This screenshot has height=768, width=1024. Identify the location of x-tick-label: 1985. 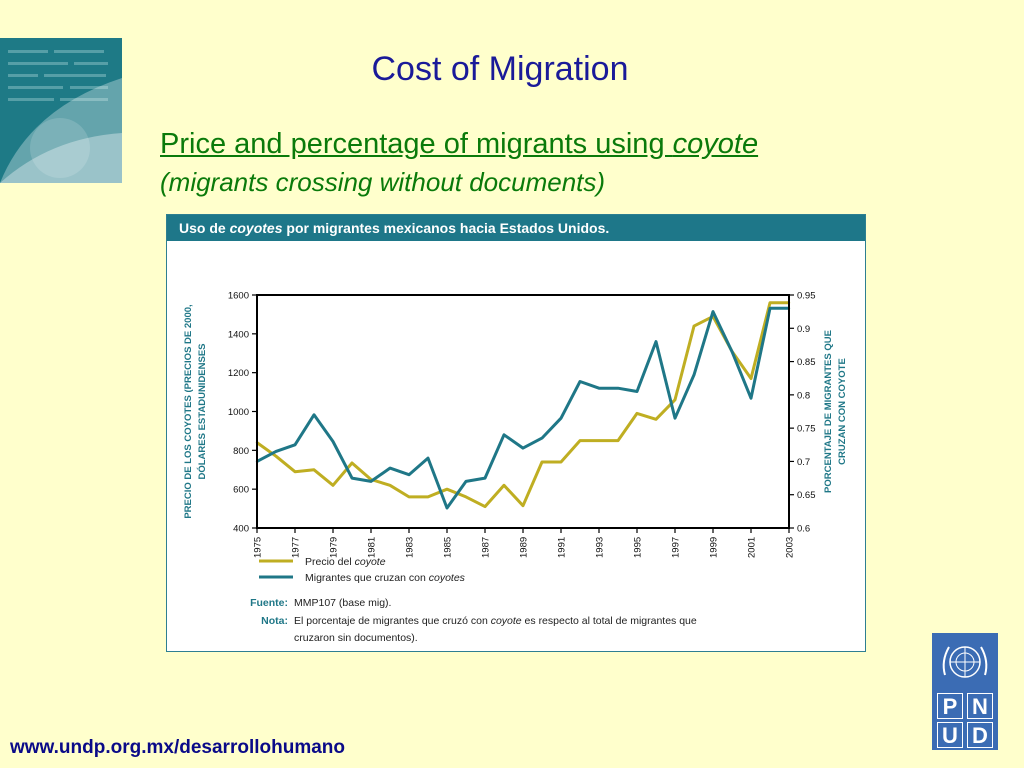
(448, 547).